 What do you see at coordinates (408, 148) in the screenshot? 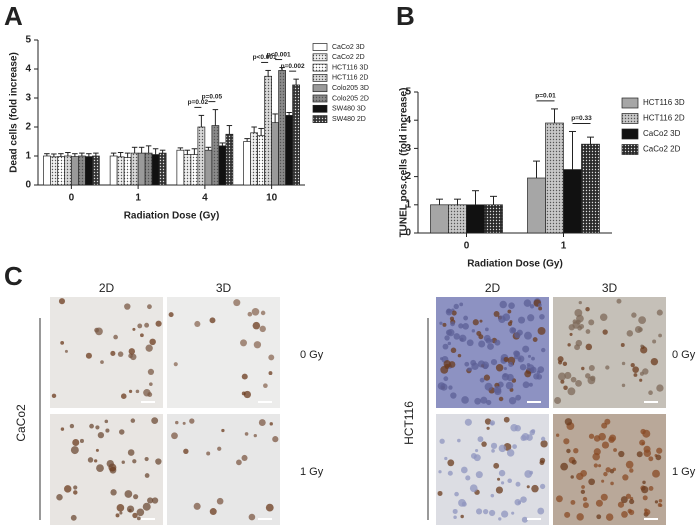
I see `y-tick-label: 3` at bounding box center [408, 148].